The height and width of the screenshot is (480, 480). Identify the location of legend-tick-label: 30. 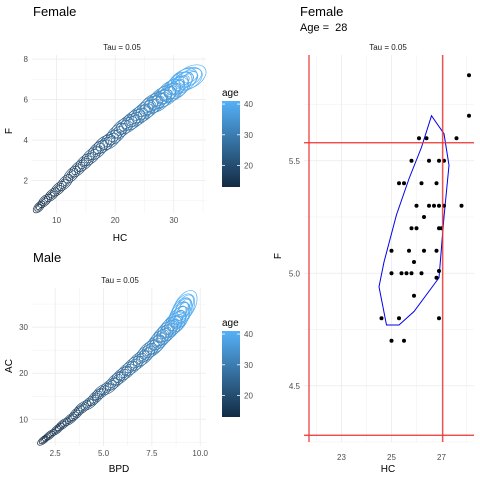
(248, 135).